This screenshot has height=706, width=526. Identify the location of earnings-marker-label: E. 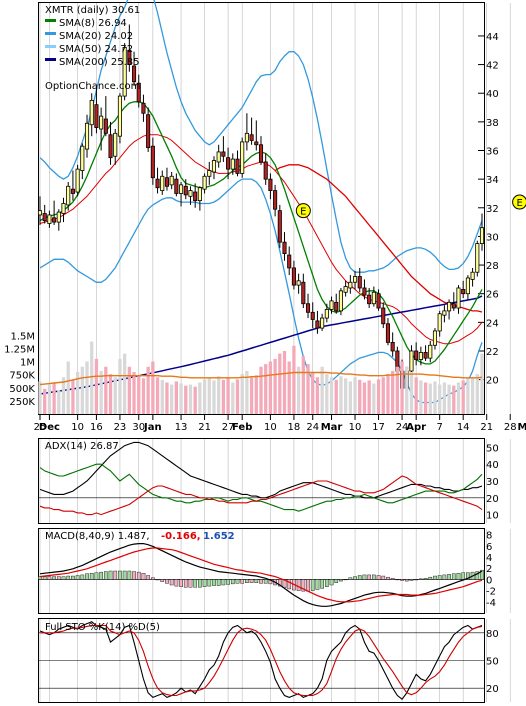
(303, 212).